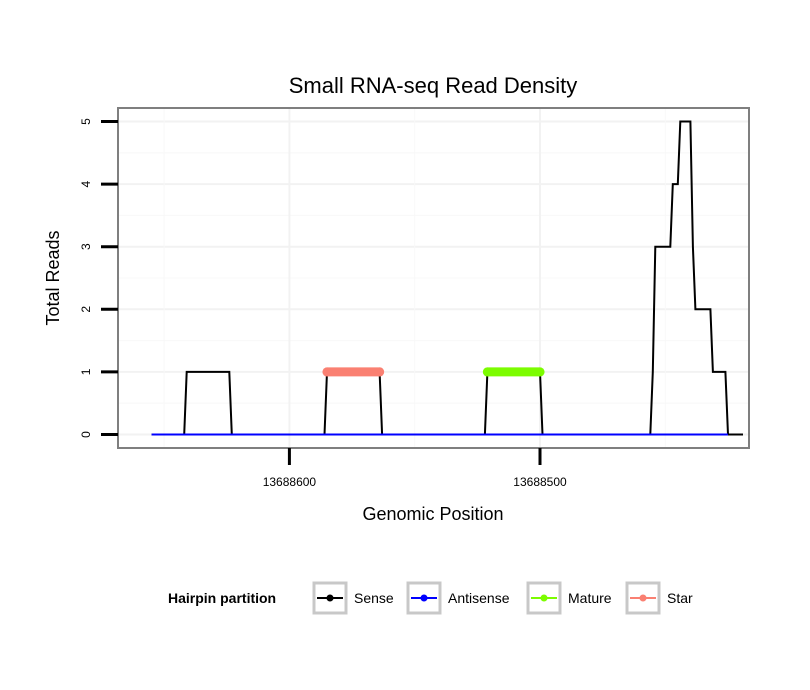 The width and height of the screenshot is (810, 690). Describe the element at coordinates (98, 278) in the screenshot. I see `y-axis: 0 1 2 3 4 5` at that location.